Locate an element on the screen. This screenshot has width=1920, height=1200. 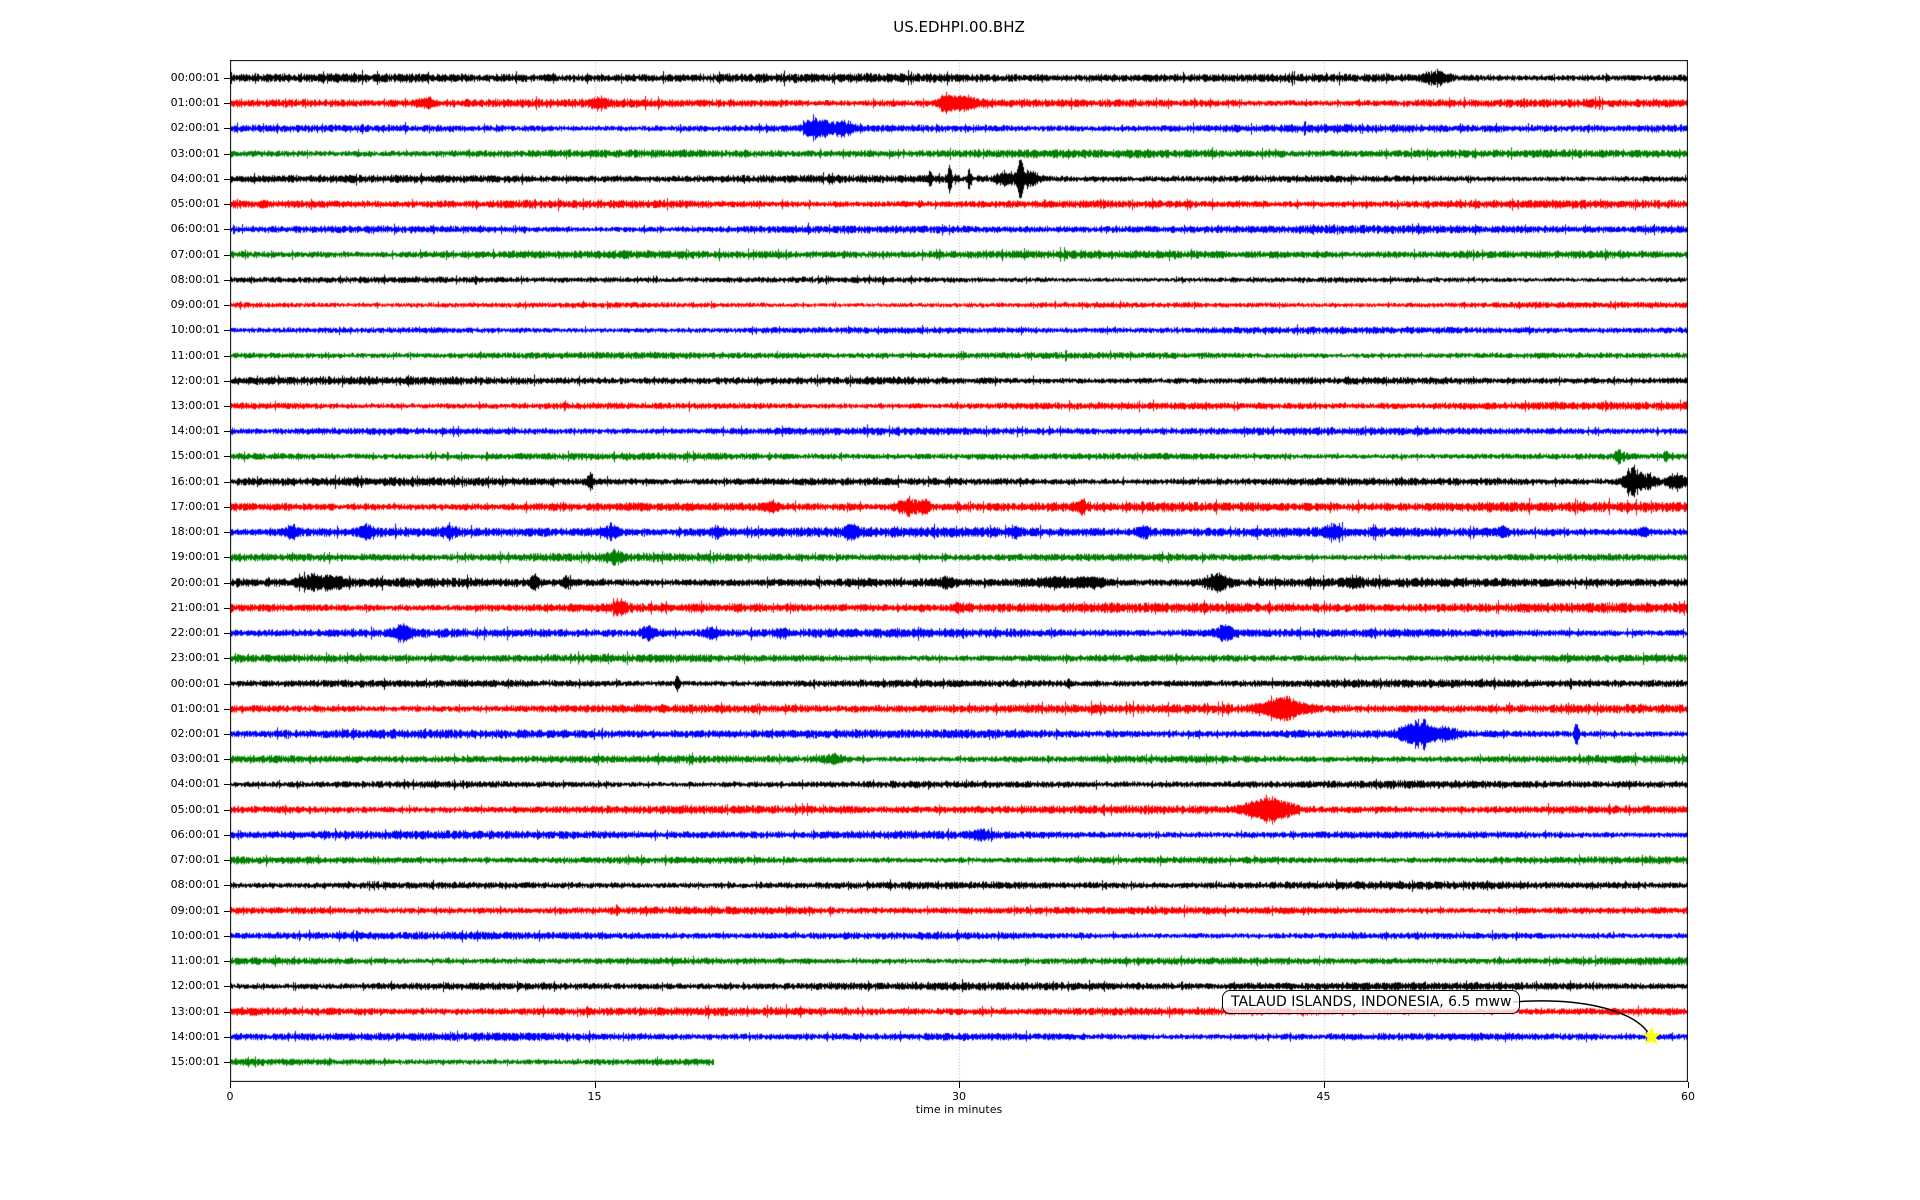
row-time-label: 22:00:01 is located at coordinates (195, 633).